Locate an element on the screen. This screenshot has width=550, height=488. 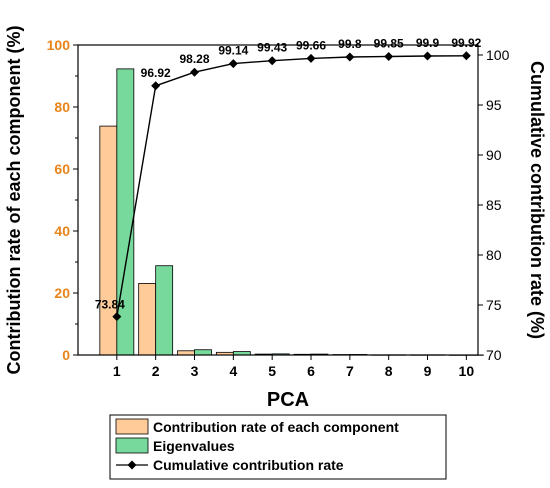
right-axis-tick-label: 70 is located at coordinates (494, 355).